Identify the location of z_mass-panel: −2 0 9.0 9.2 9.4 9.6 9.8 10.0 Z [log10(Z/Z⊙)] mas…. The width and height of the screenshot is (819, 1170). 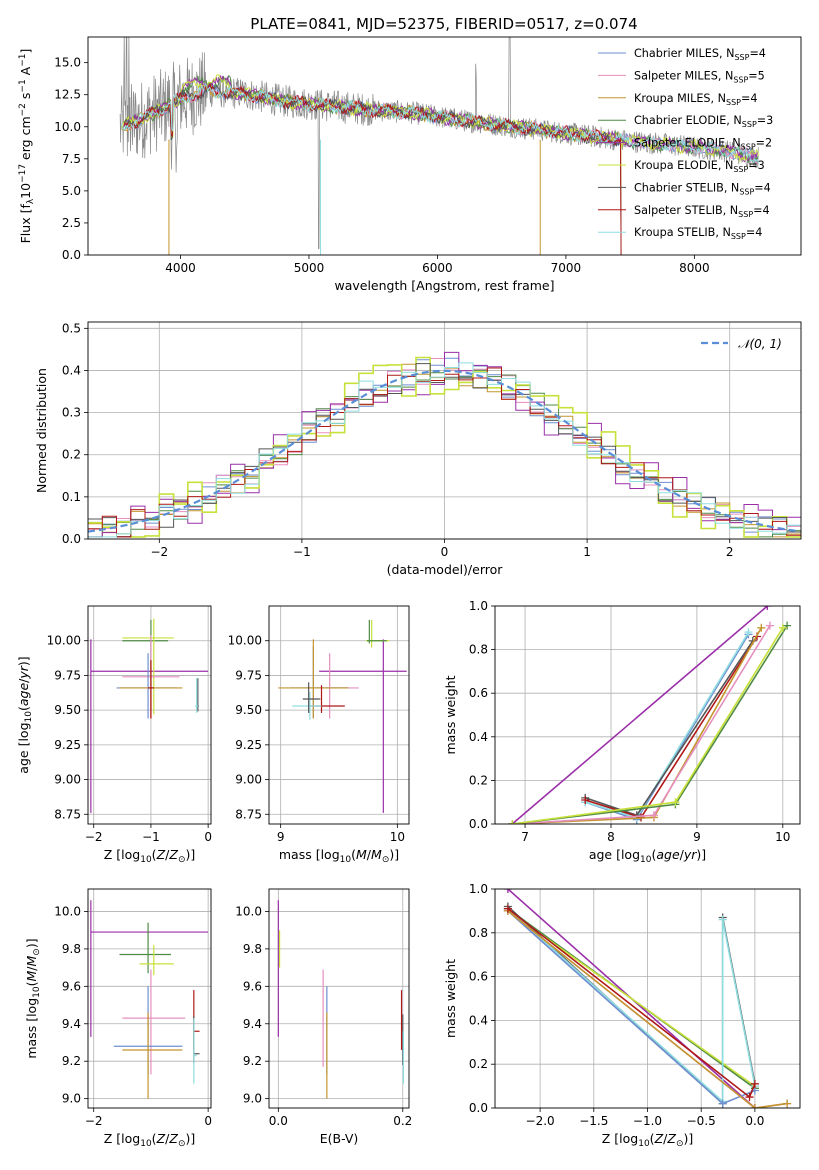
(118, 1018).